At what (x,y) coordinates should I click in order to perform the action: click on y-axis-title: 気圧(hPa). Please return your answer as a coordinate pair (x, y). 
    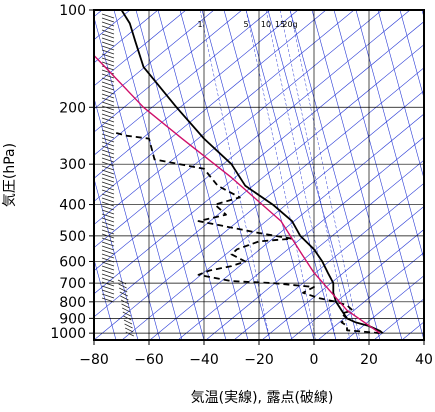
    Looking at the image, I should click on (10, 175).